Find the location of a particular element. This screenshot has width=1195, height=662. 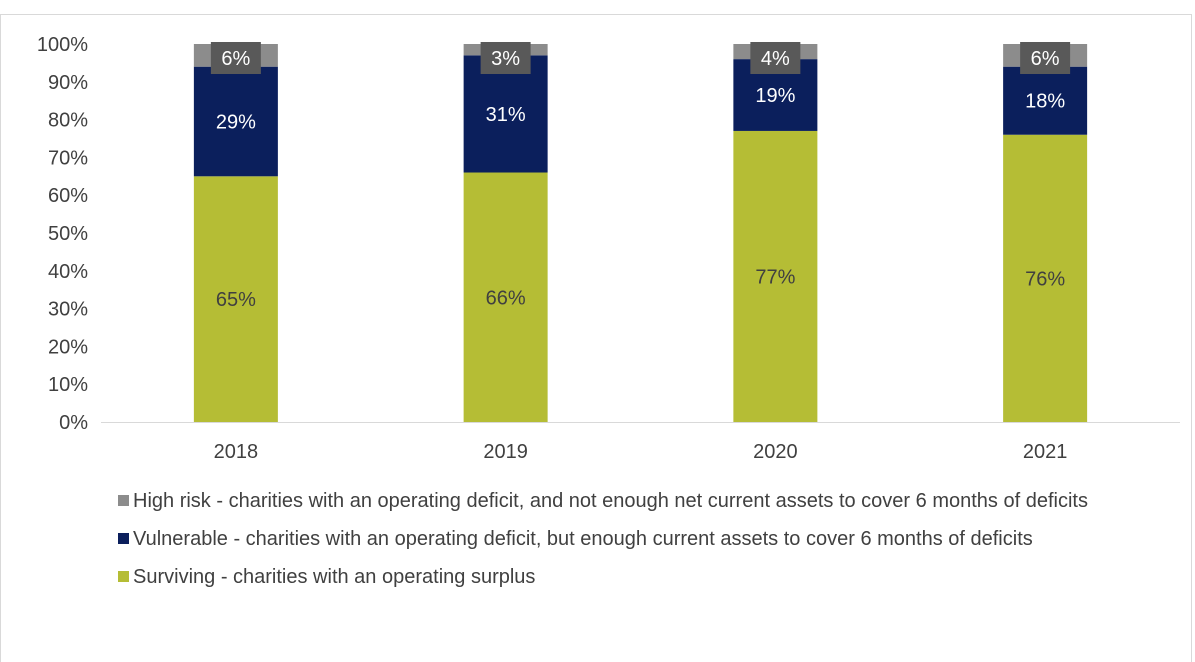

data-label: 31% is located at coordinates (506, 115).